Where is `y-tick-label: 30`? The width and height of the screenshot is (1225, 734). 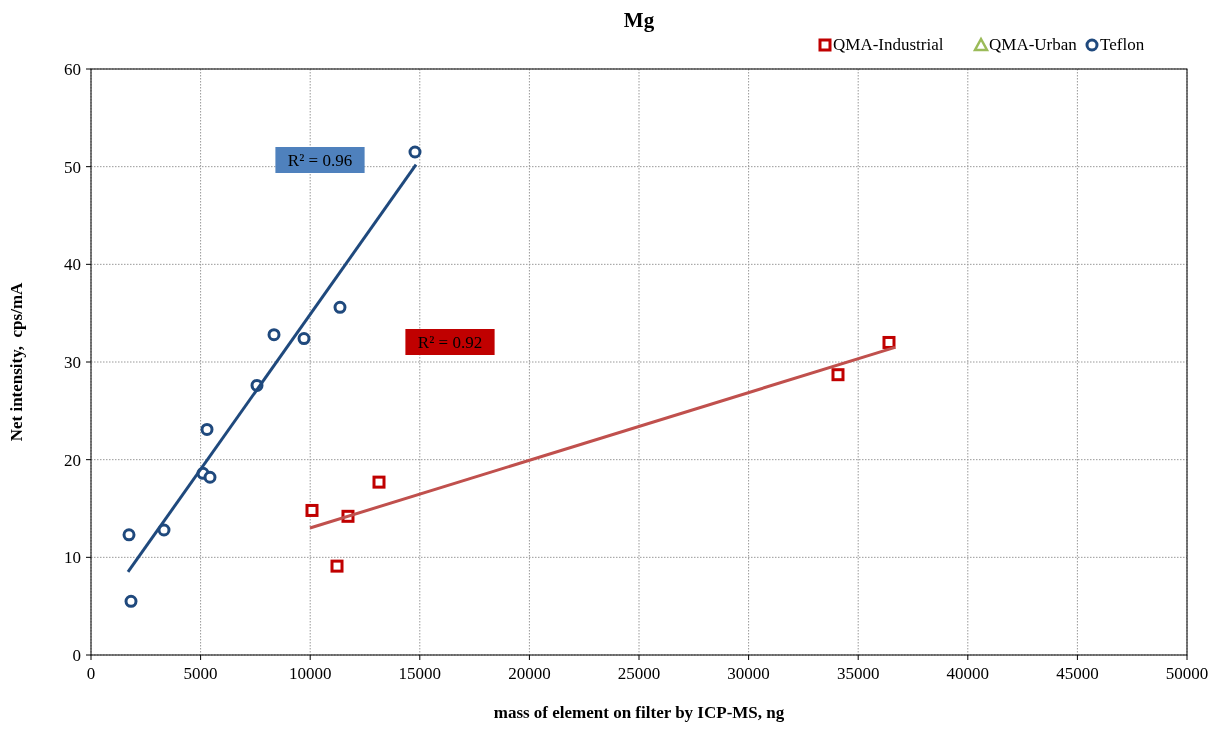 y-tick-label: 30 is located at coordinates (72, 362).